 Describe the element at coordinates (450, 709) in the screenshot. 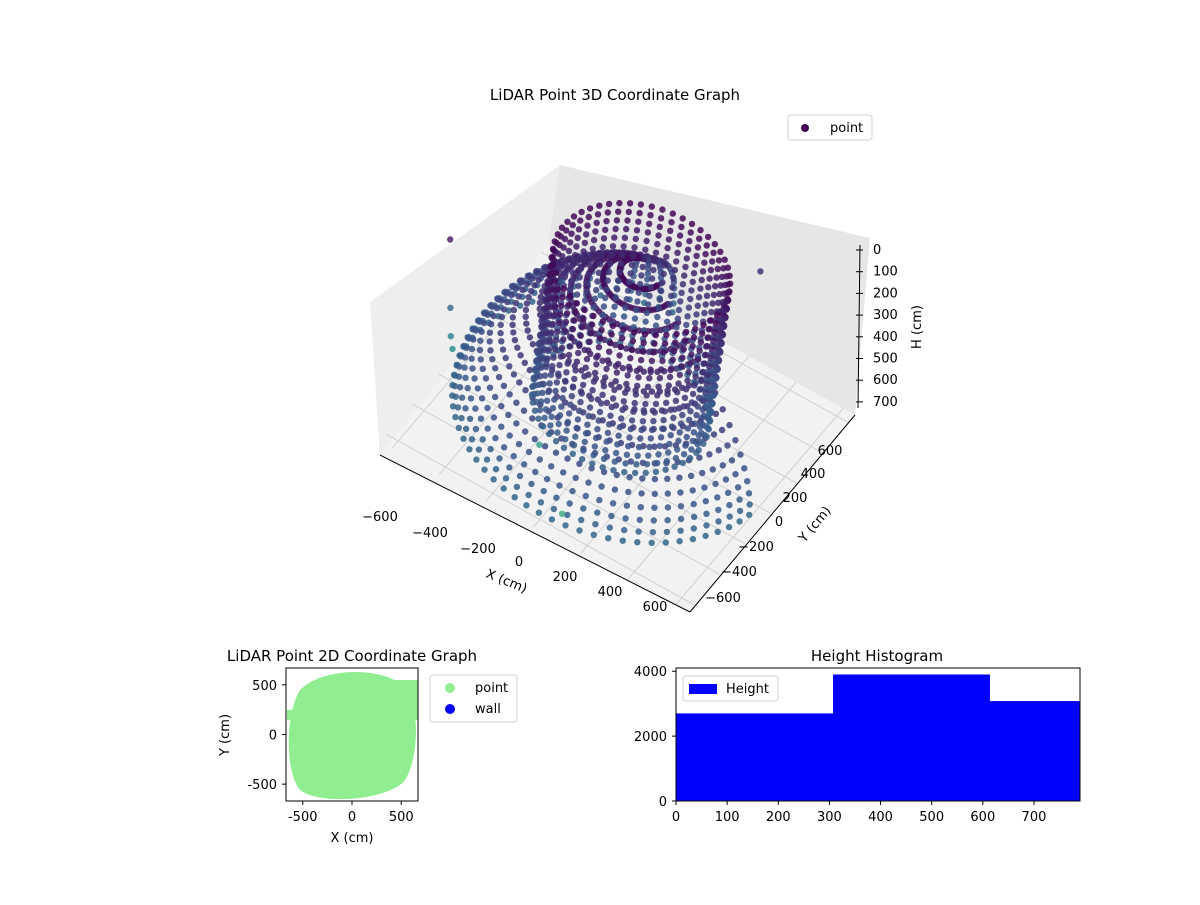

I see `legend-marker-wall-2d` at that location.